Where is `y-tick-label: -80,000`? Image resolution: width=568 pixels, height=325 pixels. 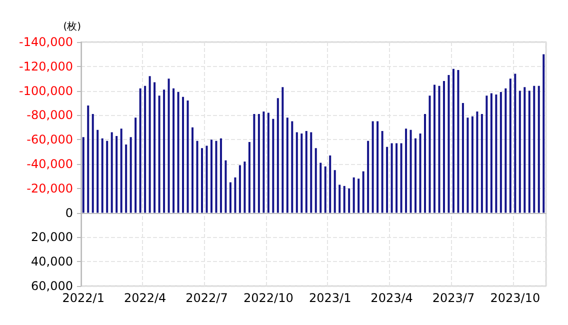 y-tick-label: -80,000 is located at coordinates (49, 115).